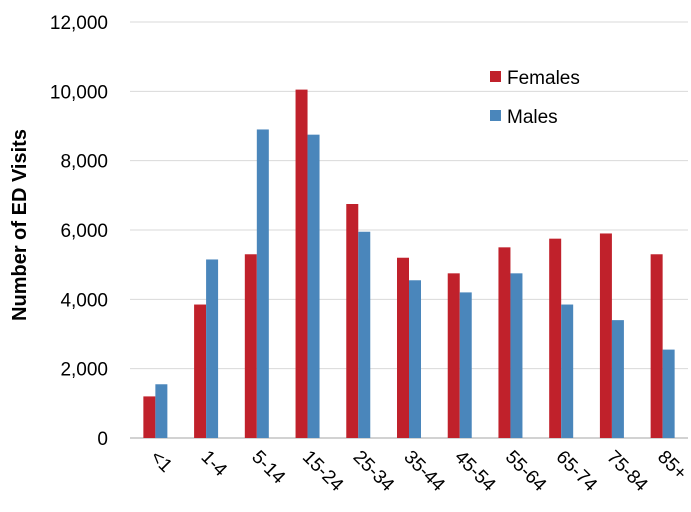  Describe the element at coordinates (102, 439) in the screenshot. I see `y-tick-label: 0` at that location.